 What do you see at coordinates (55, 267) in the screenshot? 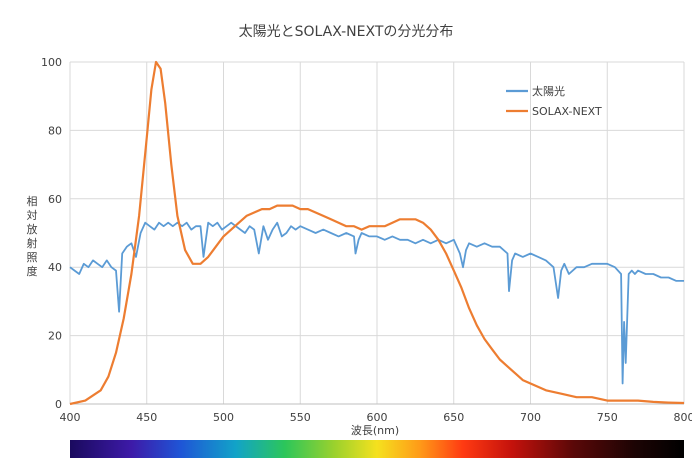
I see `y-tick-label: 40` at bounding box center [55, 267].